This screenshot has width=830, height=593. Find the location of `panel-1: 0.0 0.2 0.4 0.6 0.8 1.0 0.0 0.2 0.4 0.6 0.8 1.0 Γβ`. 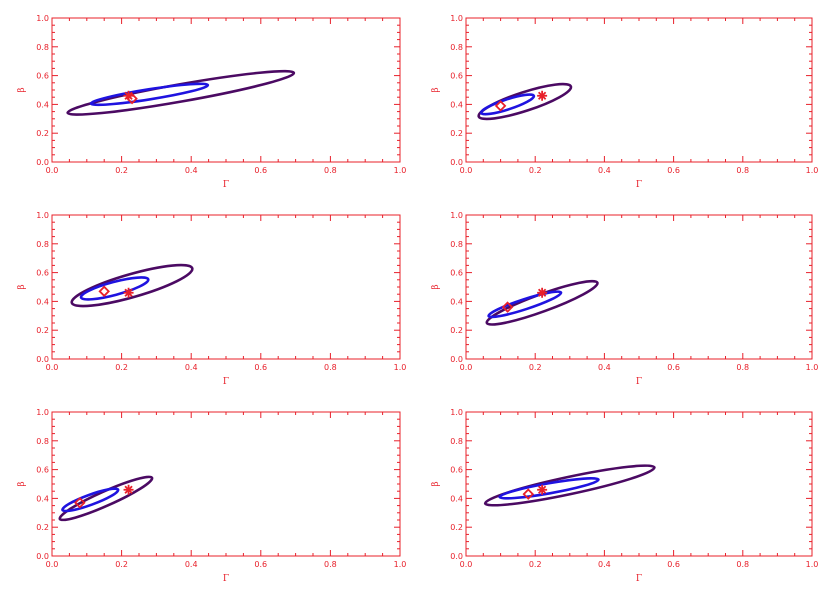

panel-1: 0.0 0.2 0.4 0.6 0.8 1.0 0.0 0.2 0.4 0.6 0.8 1.0 Γβ is located at coordinates (211, 102).